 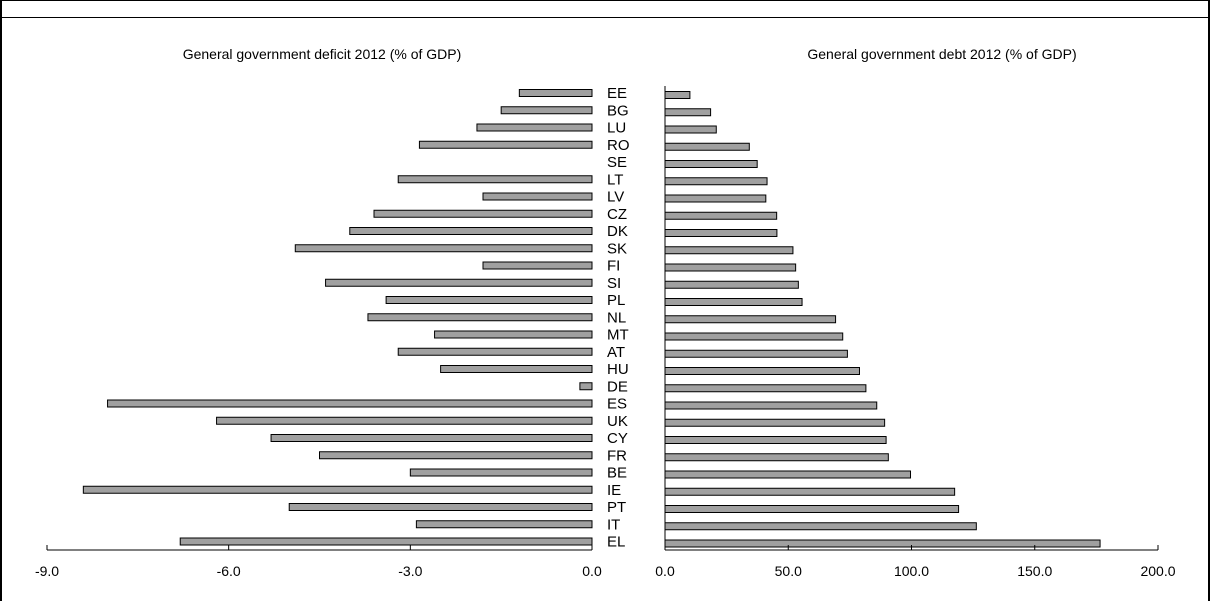 I want to click on deficit-tick-label: -6.0, so click(x=229, y=571).